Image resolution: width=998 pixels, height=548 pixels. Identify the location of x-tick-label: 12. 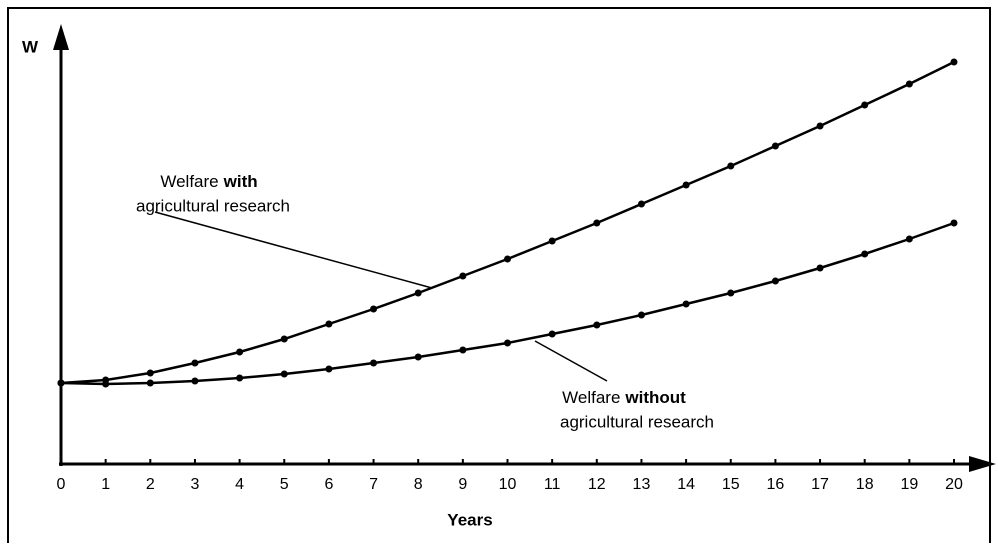
(597, 484).